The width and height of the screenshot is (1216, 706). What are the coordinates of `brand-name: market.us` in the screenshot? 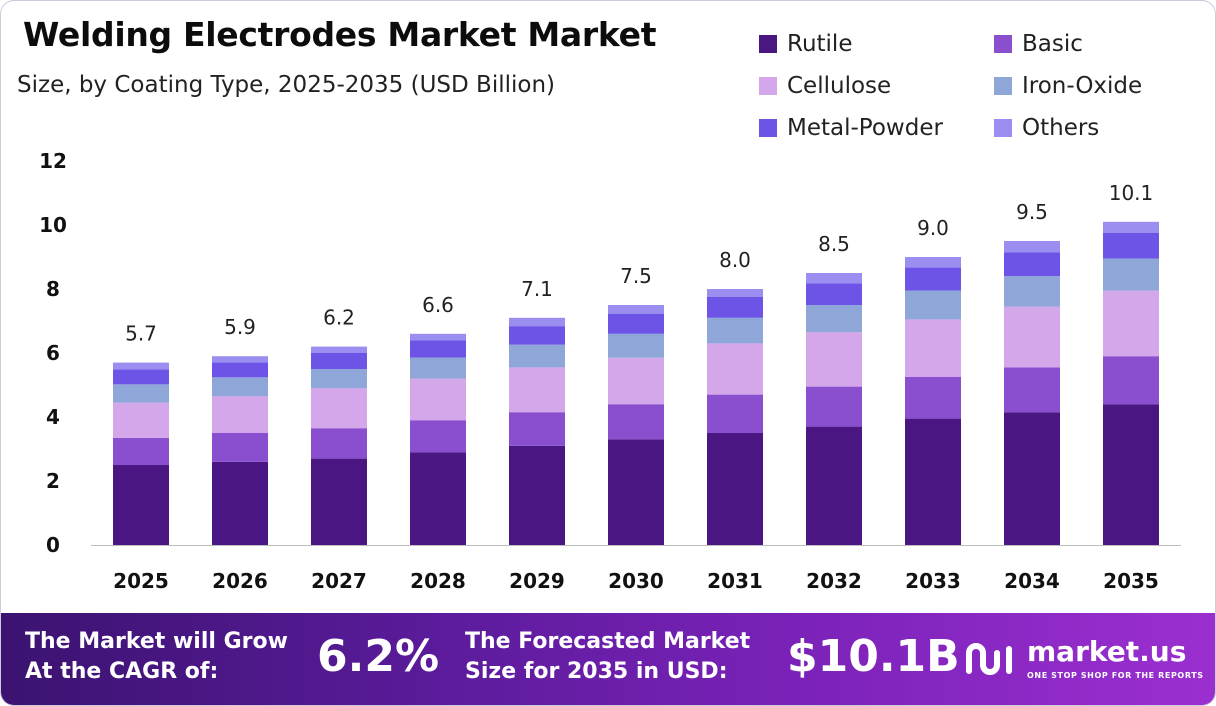 It's located at (1107, 651).